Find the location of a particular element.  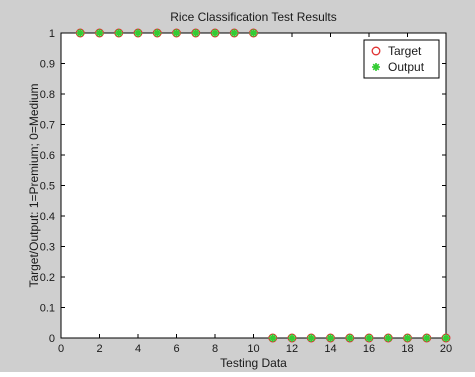

y-tick-label: 0.5 is located at coordinates (47, 187).